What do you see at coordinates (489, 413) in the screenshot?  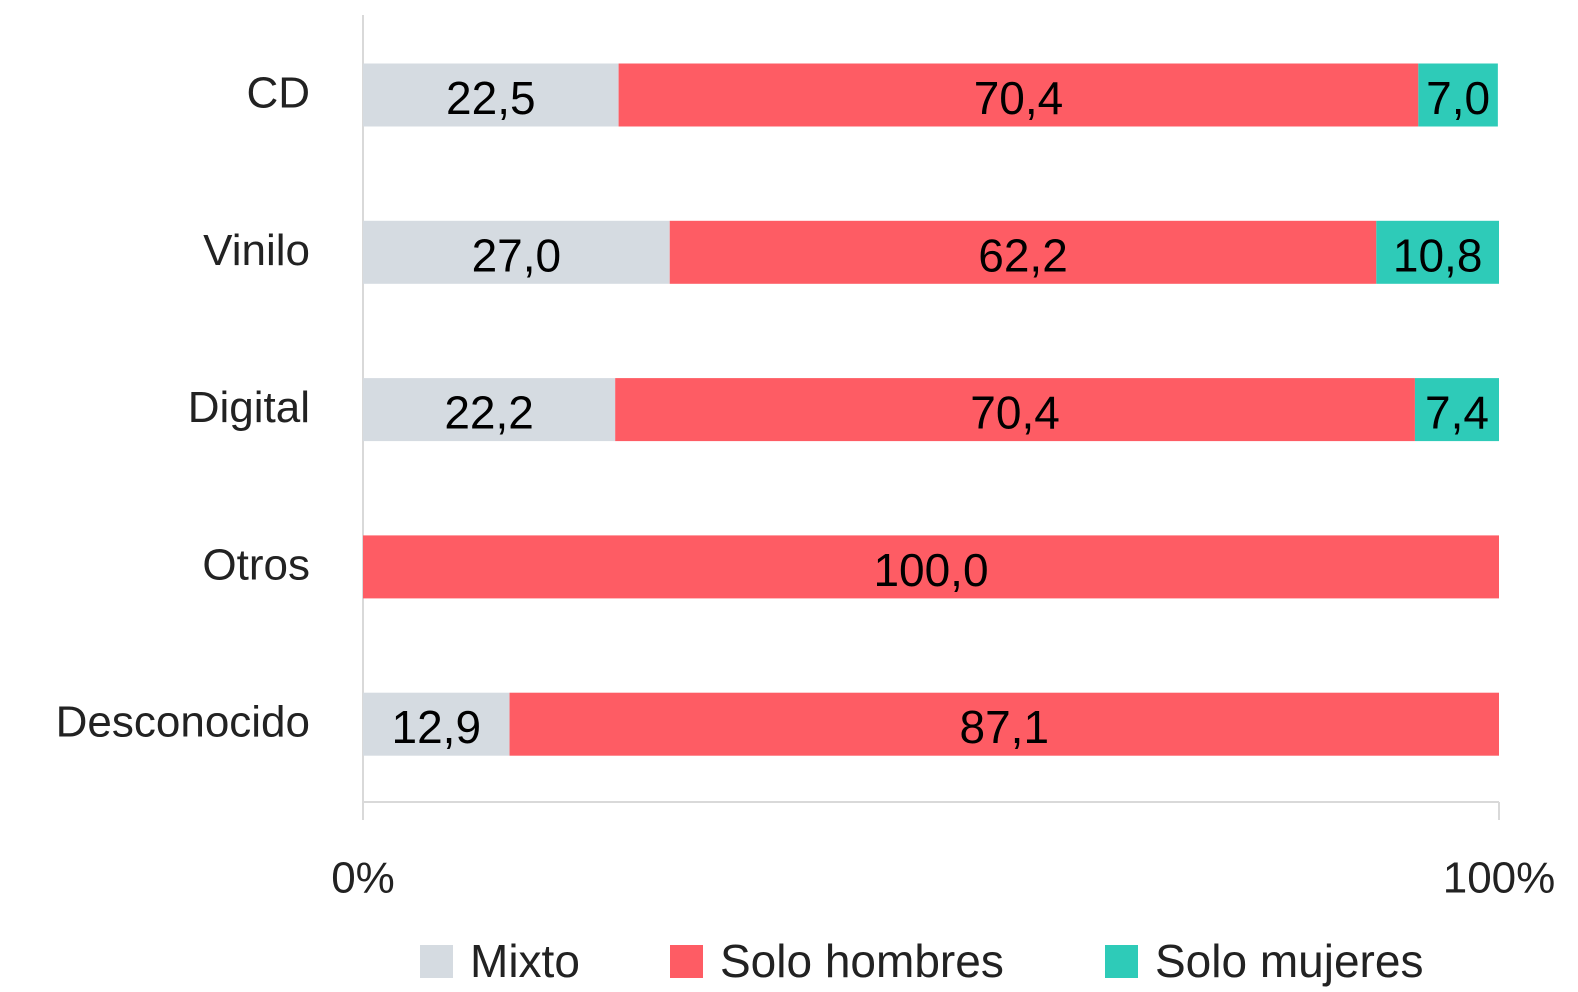 I see `value-label: 22,2` at bounding box center [489, 413].